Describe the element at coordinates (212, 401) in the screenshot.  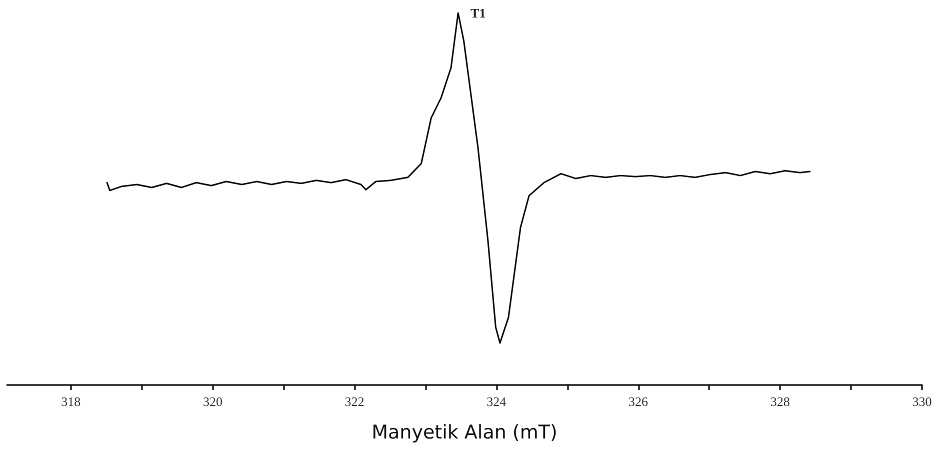
I see `x-tick-label: 320` at that location.